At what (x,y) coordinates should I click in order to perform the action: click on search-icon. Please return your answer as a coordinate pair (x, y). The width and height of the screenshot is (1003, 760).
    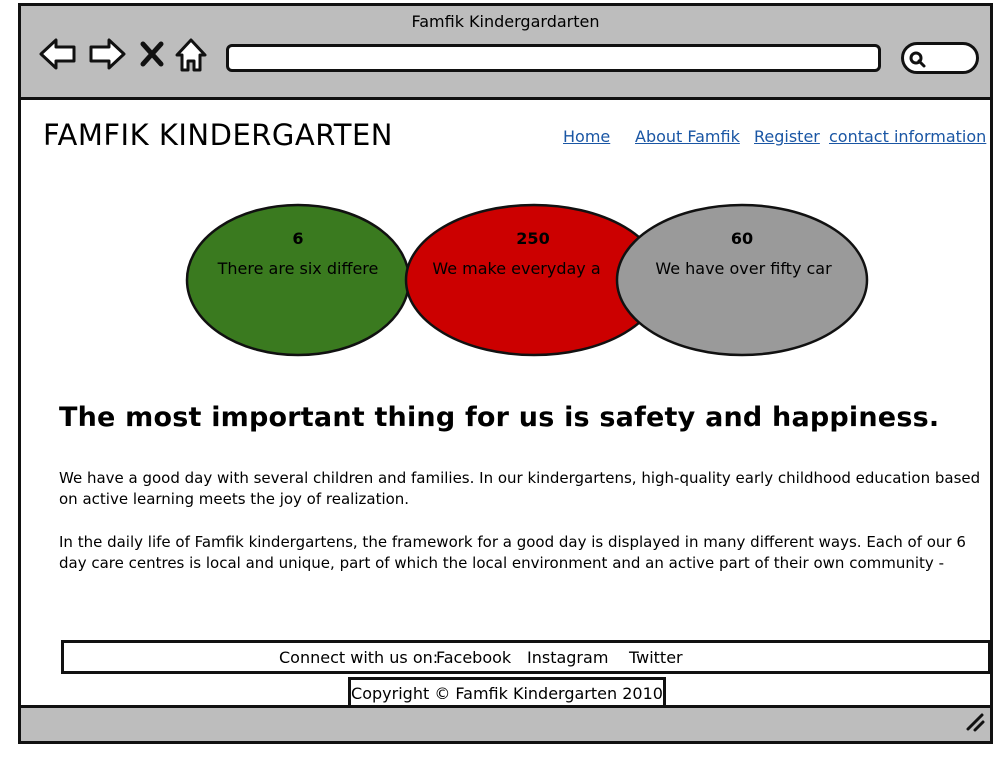
    Looking at the image, I should click on (917, 61).